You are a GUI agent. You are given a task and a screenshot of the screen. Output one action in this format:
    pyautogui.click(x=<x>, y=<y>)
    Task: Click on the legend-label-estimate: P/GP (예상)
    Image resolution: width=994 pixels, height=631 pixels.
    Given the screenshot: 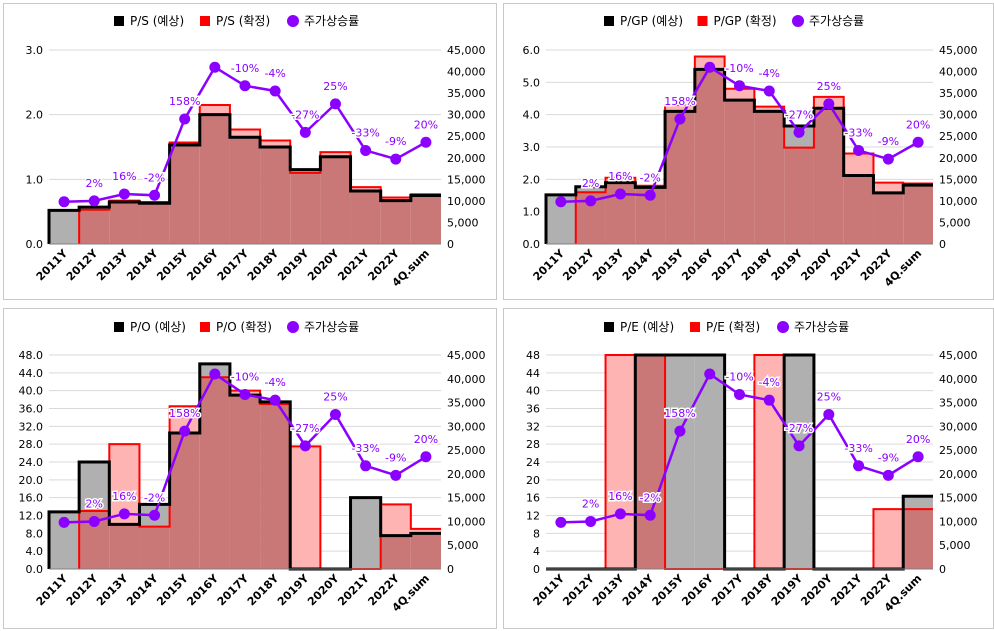 What is the action you would take?
    pyautogui.click(x=651, y=21)
    